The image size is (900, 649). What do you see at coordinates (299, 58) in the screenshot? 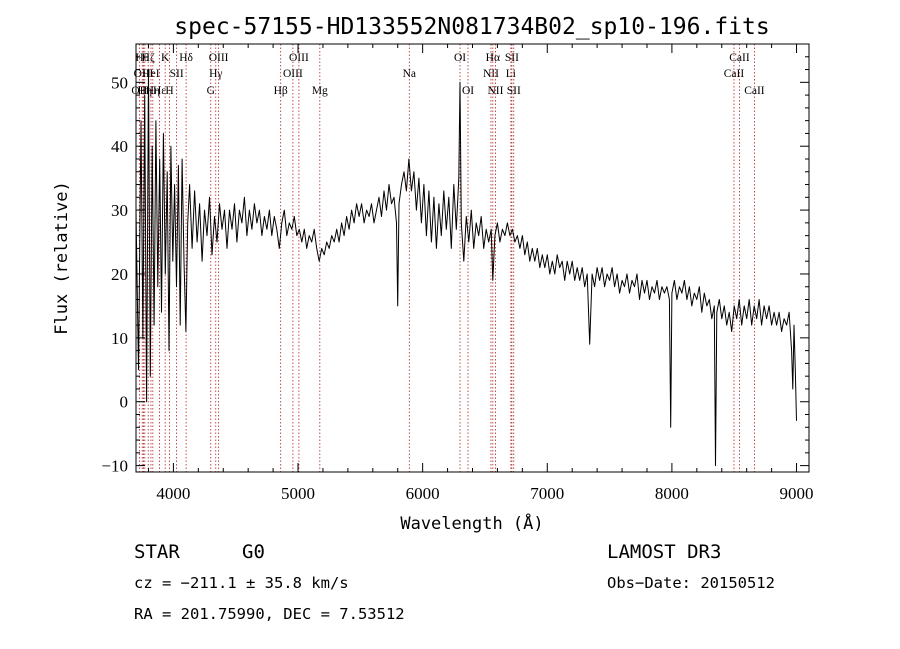
I see `line-marker-label-17: OIII` at bounding box center [299, 58].